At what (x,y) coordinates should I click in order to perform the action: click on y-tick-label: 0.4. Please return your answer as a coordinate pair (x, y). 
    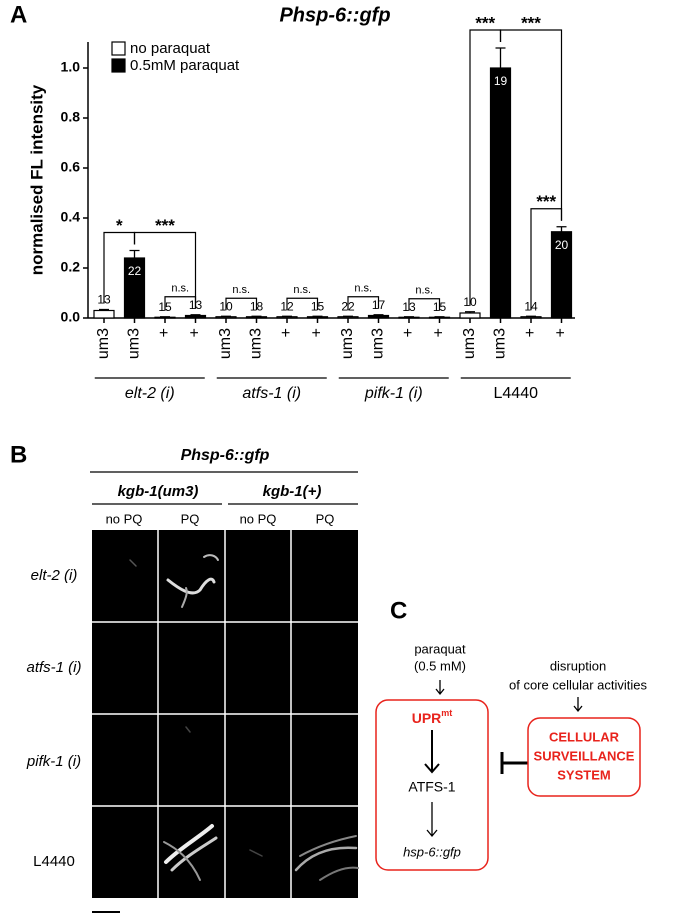
    Looking at the image, I should click on (71, 217).